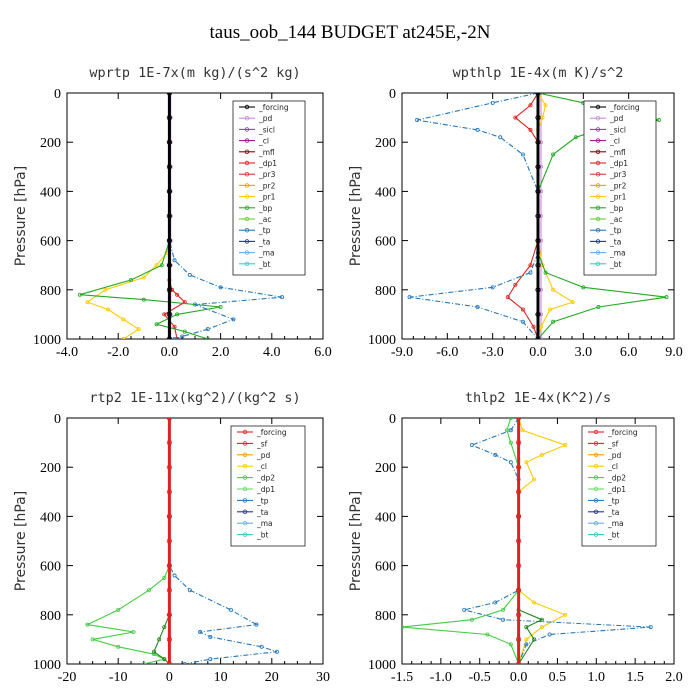  I want to click on x-tick-label: -9.0, so click(402, 352).